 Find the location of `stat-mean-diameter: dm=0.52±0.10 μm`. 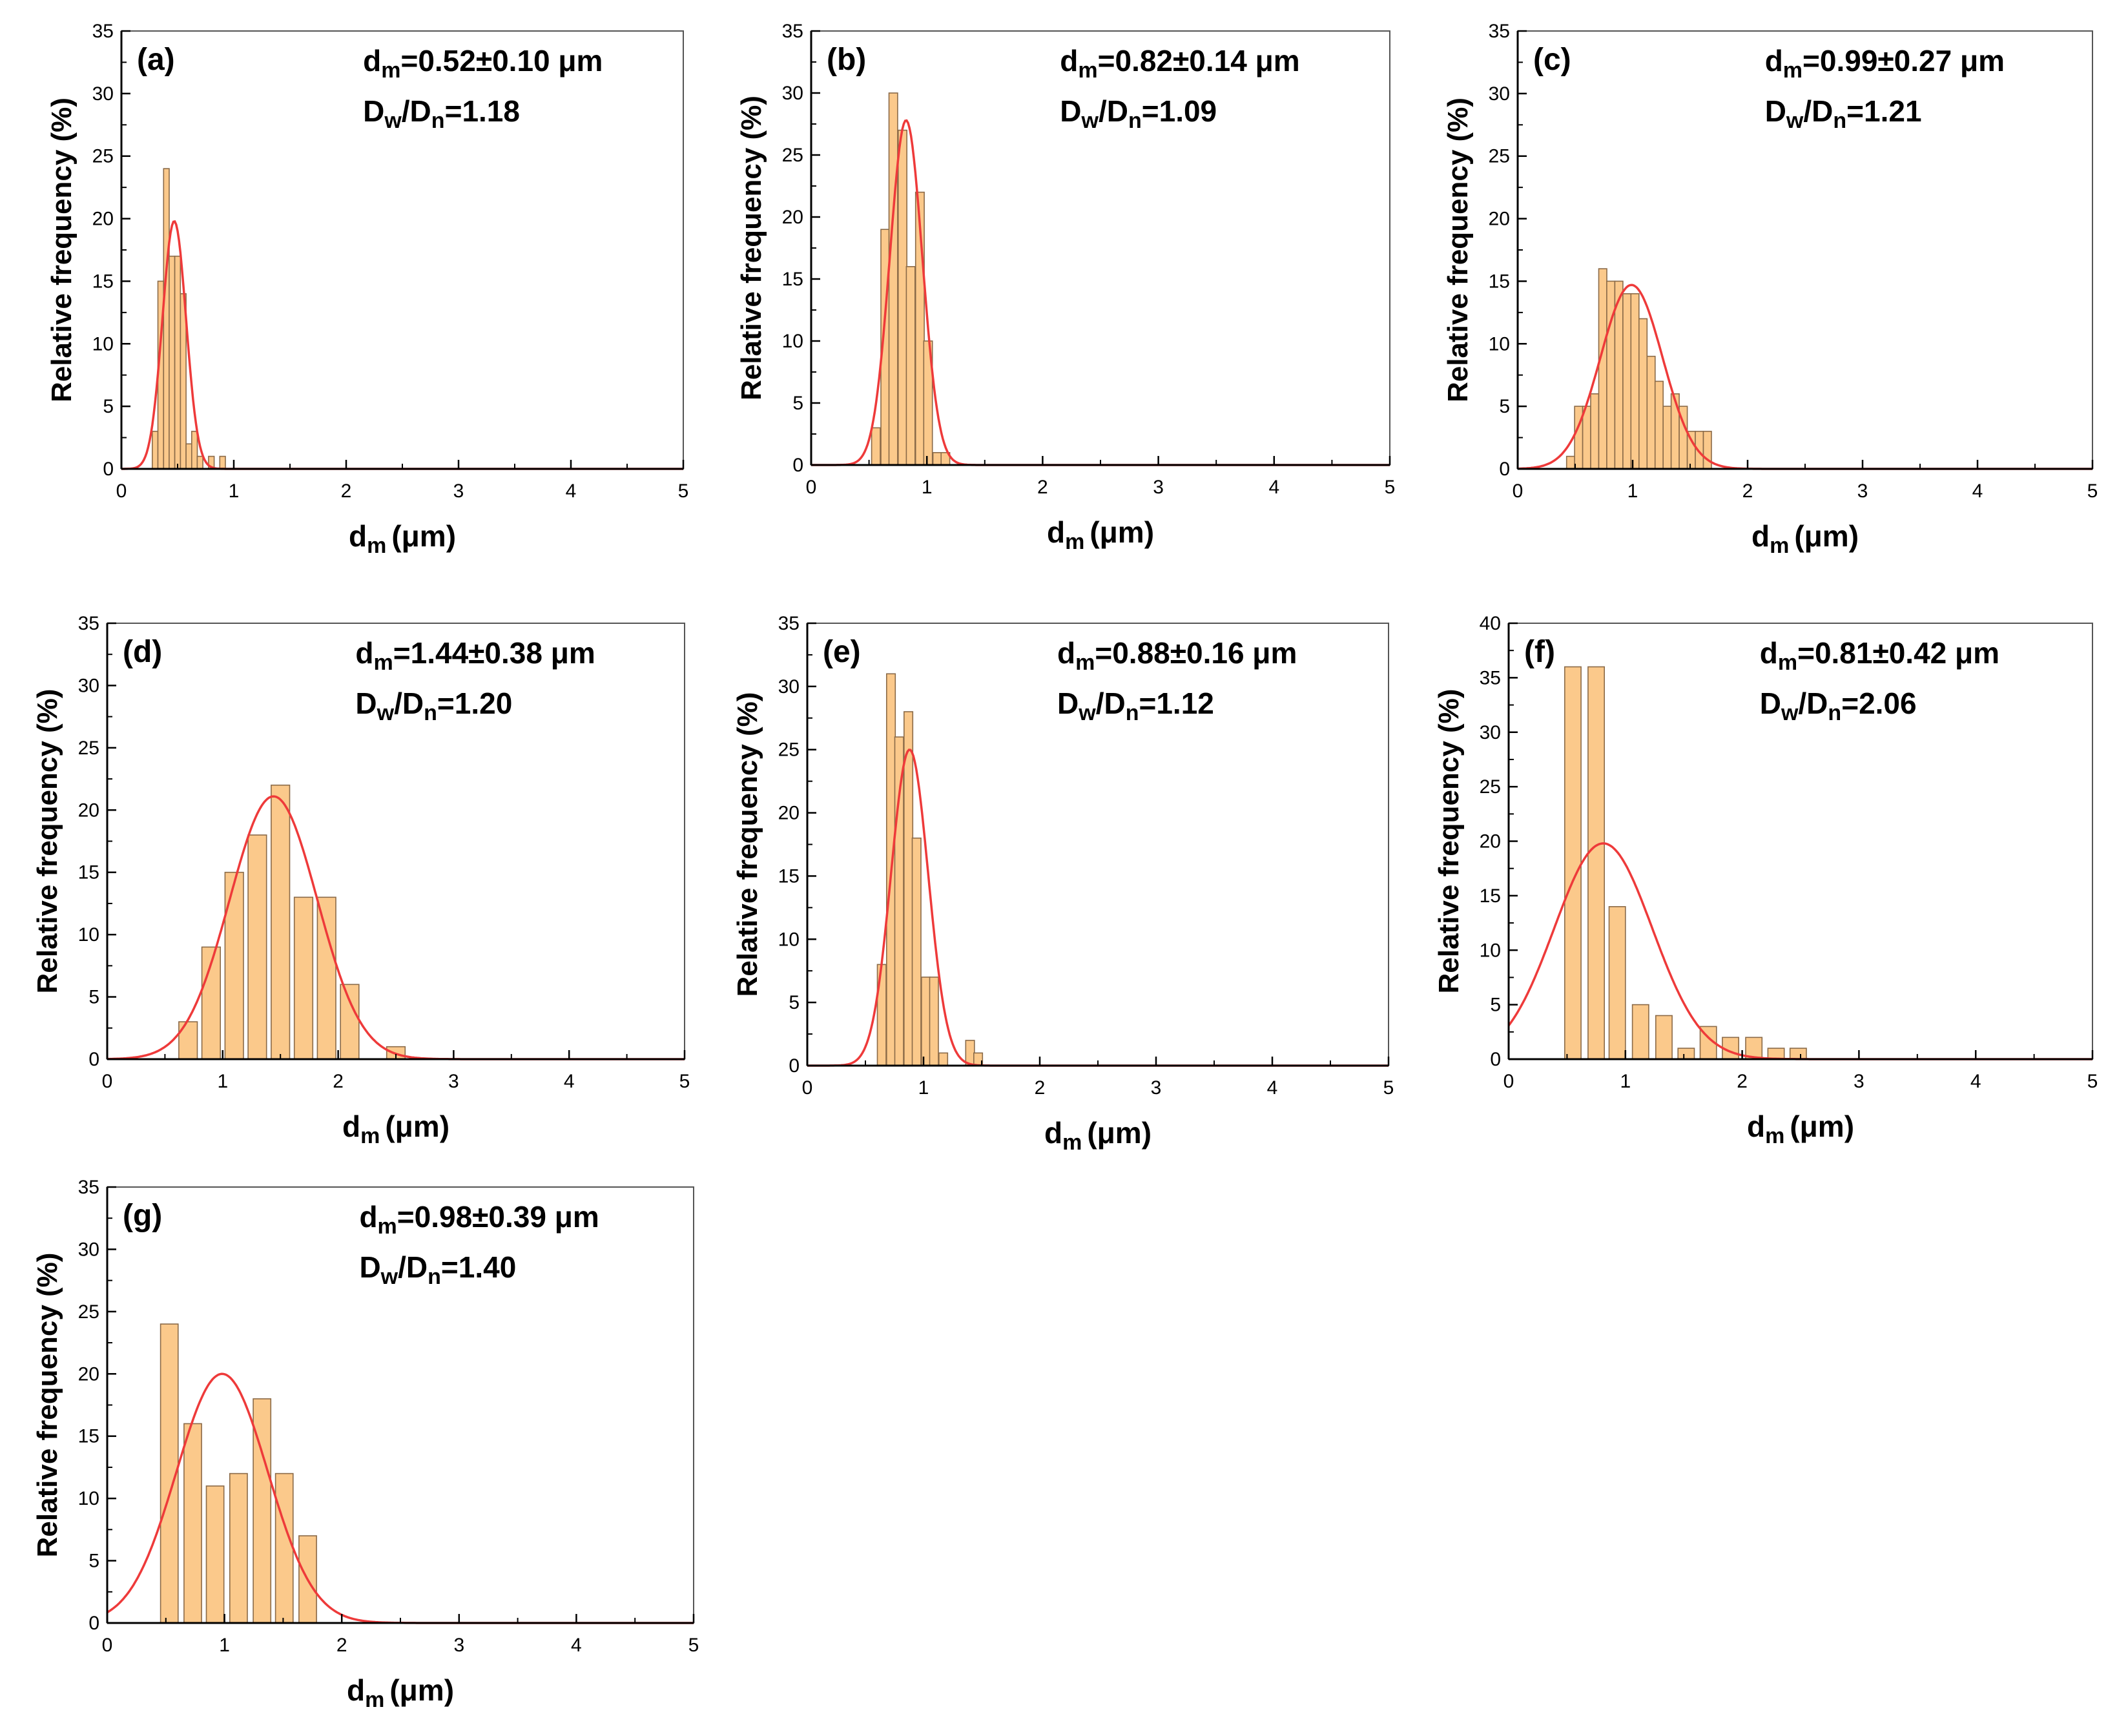

stat-mean-diameter: dm=0.52±0.10 μm is located at coordinates (483, 63).